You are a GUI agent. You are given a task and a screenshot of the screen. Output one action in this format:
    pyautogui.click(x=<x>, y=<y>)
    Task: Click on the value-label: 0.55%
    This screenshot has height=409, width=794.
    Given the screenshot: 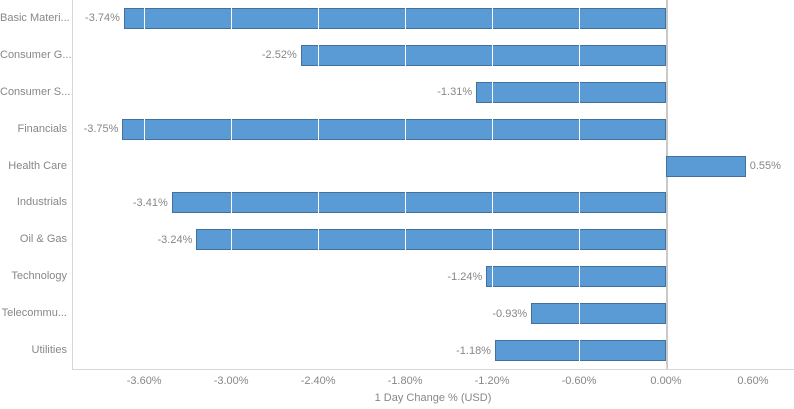 What is the action you would take?
    pyautogui.click(x=765, y=166)
    